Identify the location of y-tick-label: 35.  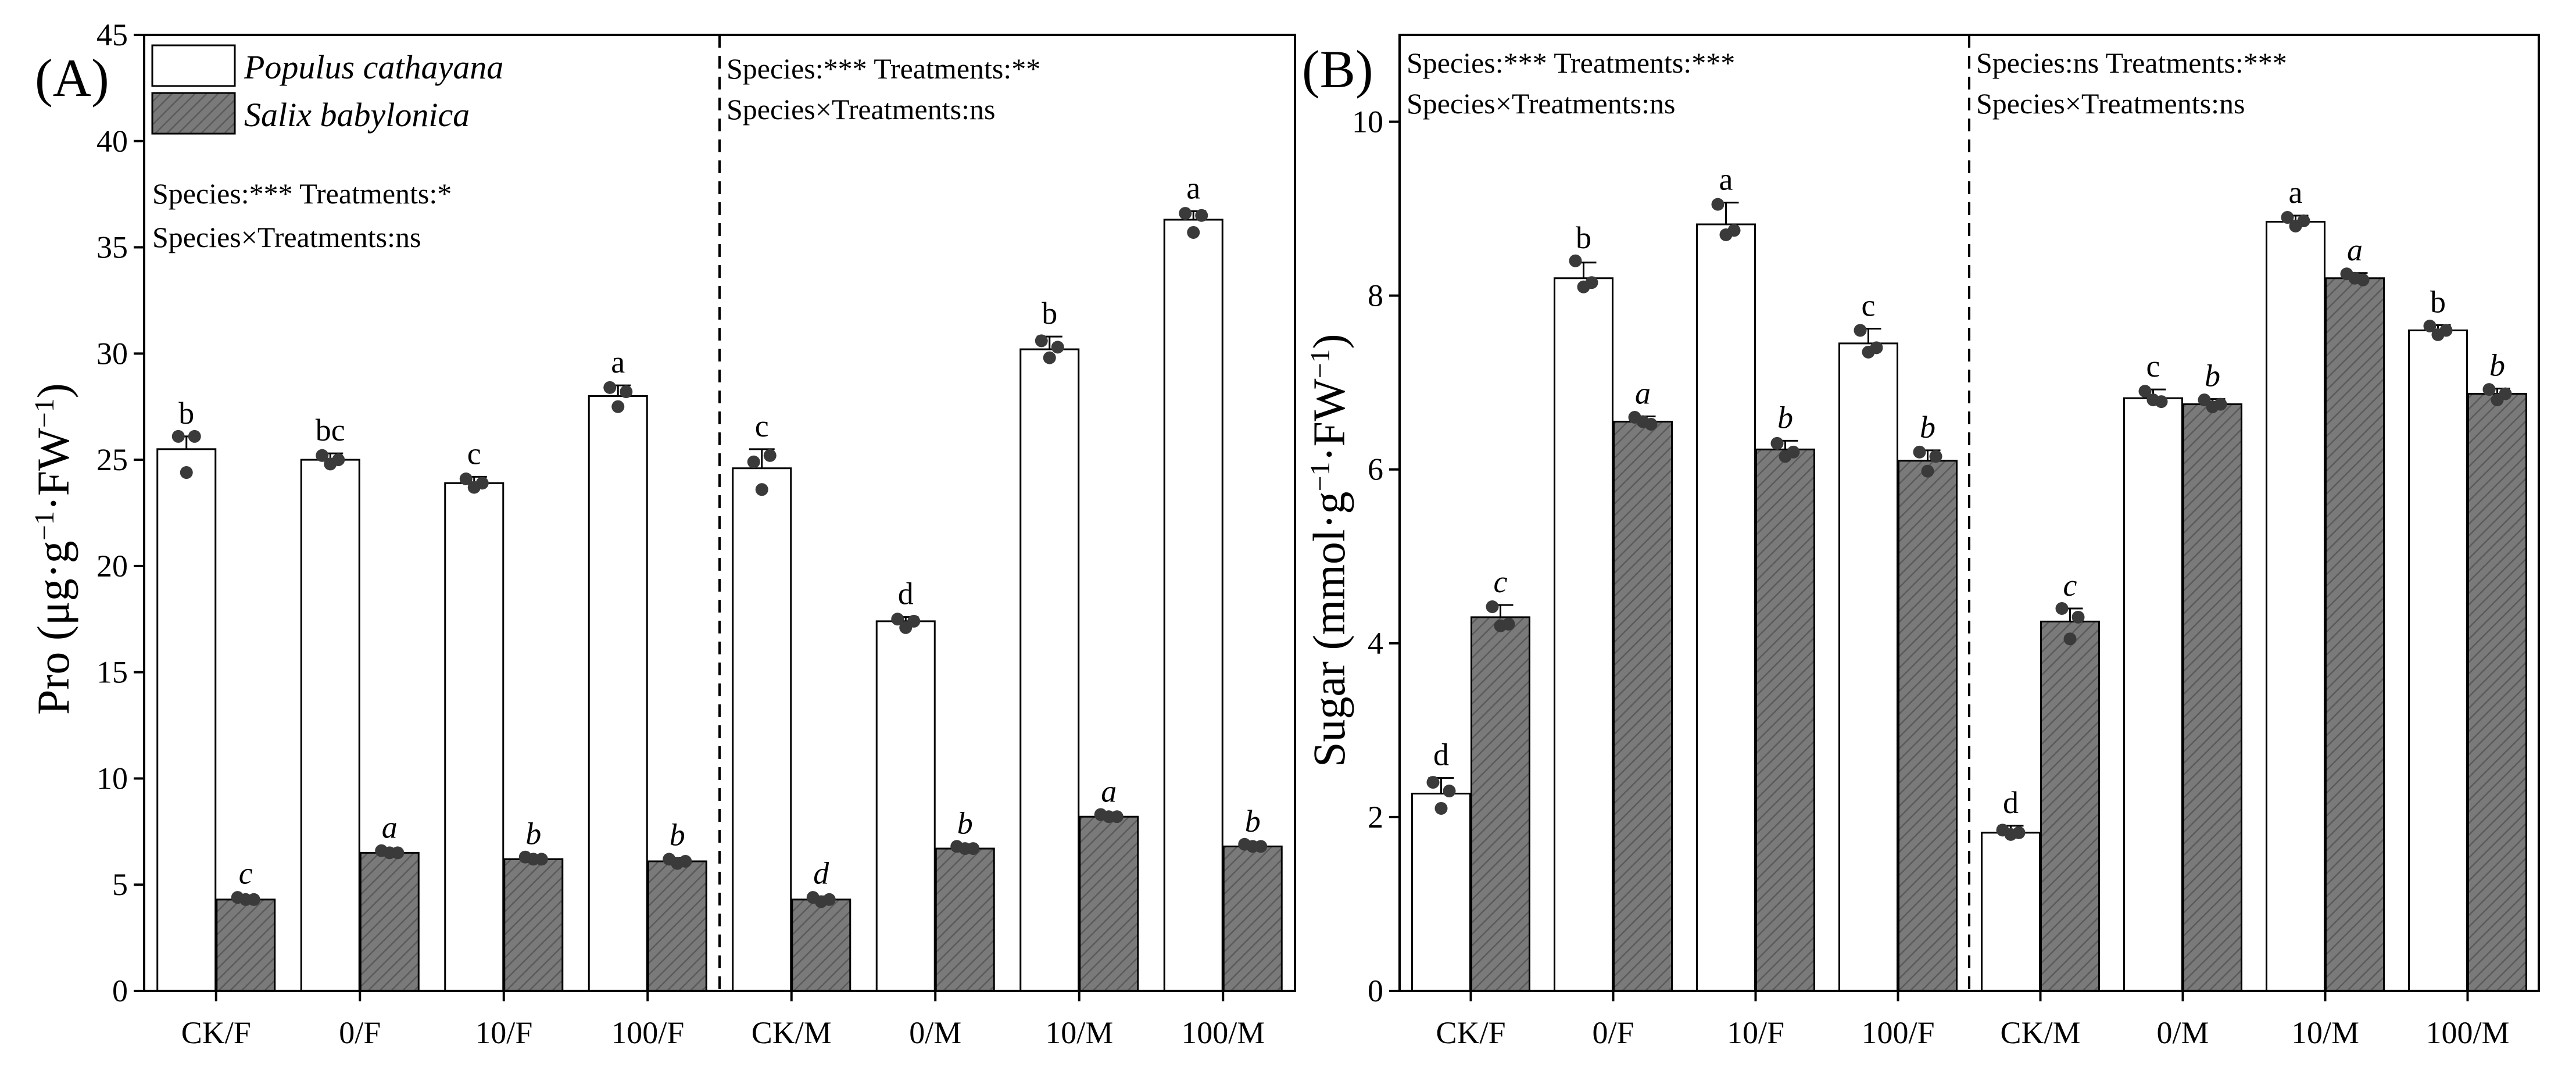
(112, 248).